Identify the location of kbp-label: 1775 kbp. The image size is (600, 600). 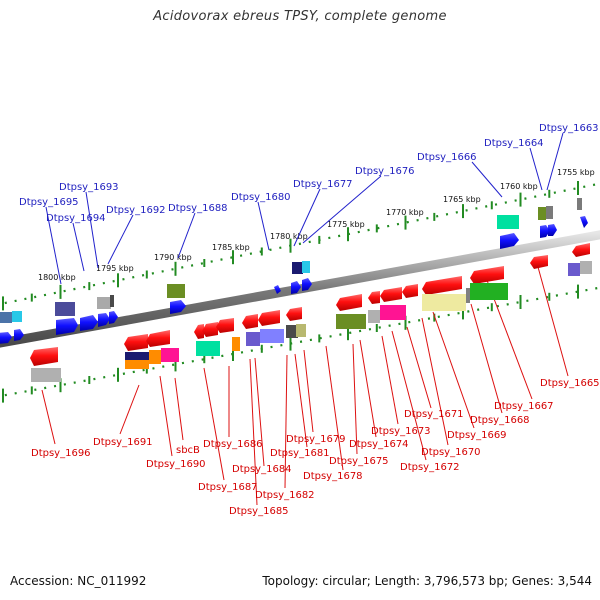
(346, 224).